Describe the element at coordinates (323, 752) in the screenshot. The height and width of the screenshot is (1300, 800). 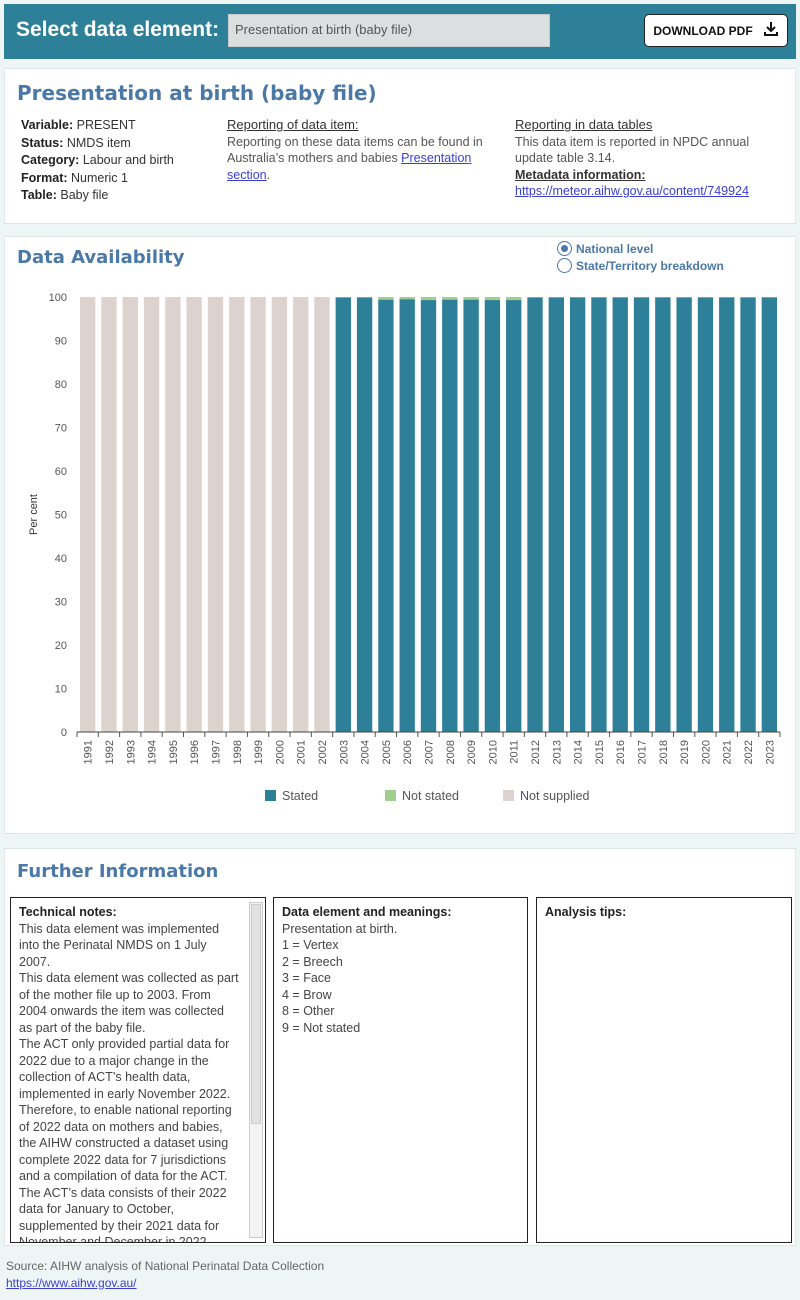
I see `x-tick-label: 2002` at that location.